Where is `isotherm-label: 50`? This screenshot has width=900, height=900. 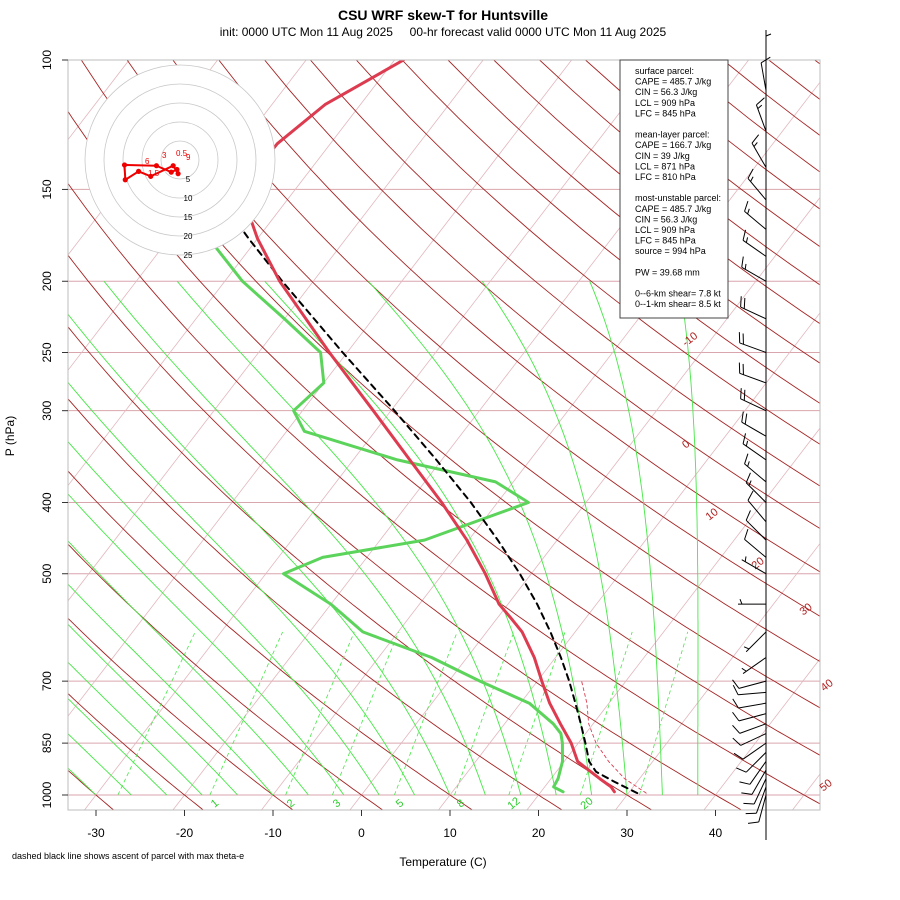 isotherm-label: 50 is located at coordinates (826, 785).